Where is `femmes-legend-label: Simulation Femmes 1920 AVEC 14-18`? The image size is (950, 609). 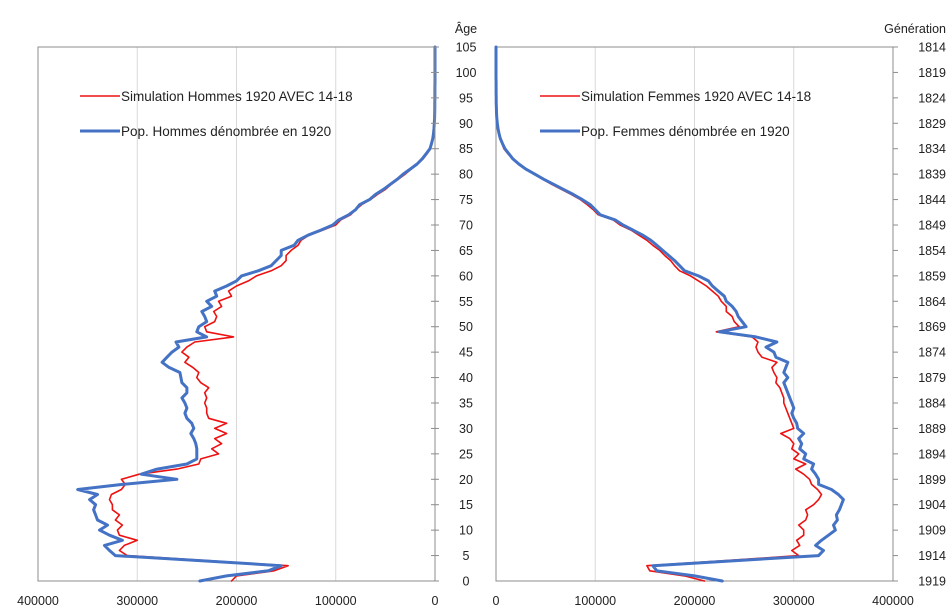
femmes-legend-label: Simulation Femmes 1920 AVEC 14-18 is located at coordinates (696, 96).